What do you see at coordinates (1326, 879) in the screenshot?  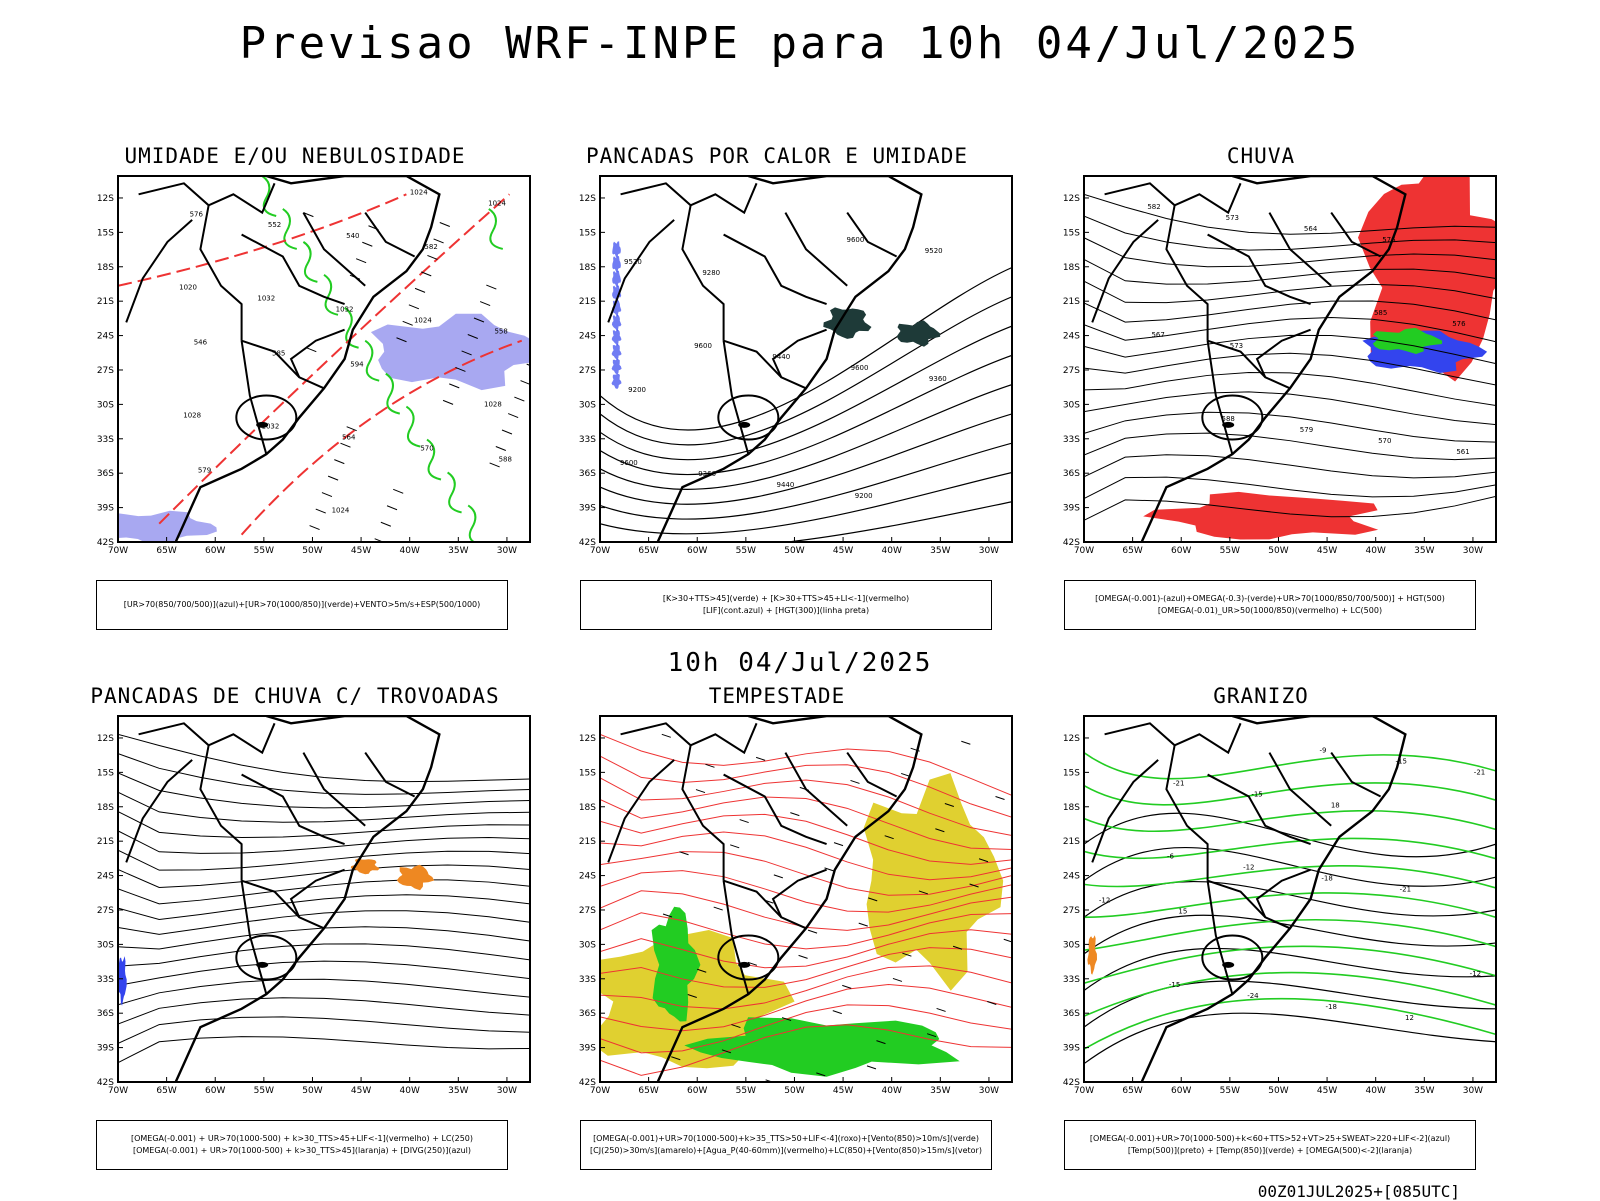 I see `contour-label: -18` at bounding box center [1326, 879].